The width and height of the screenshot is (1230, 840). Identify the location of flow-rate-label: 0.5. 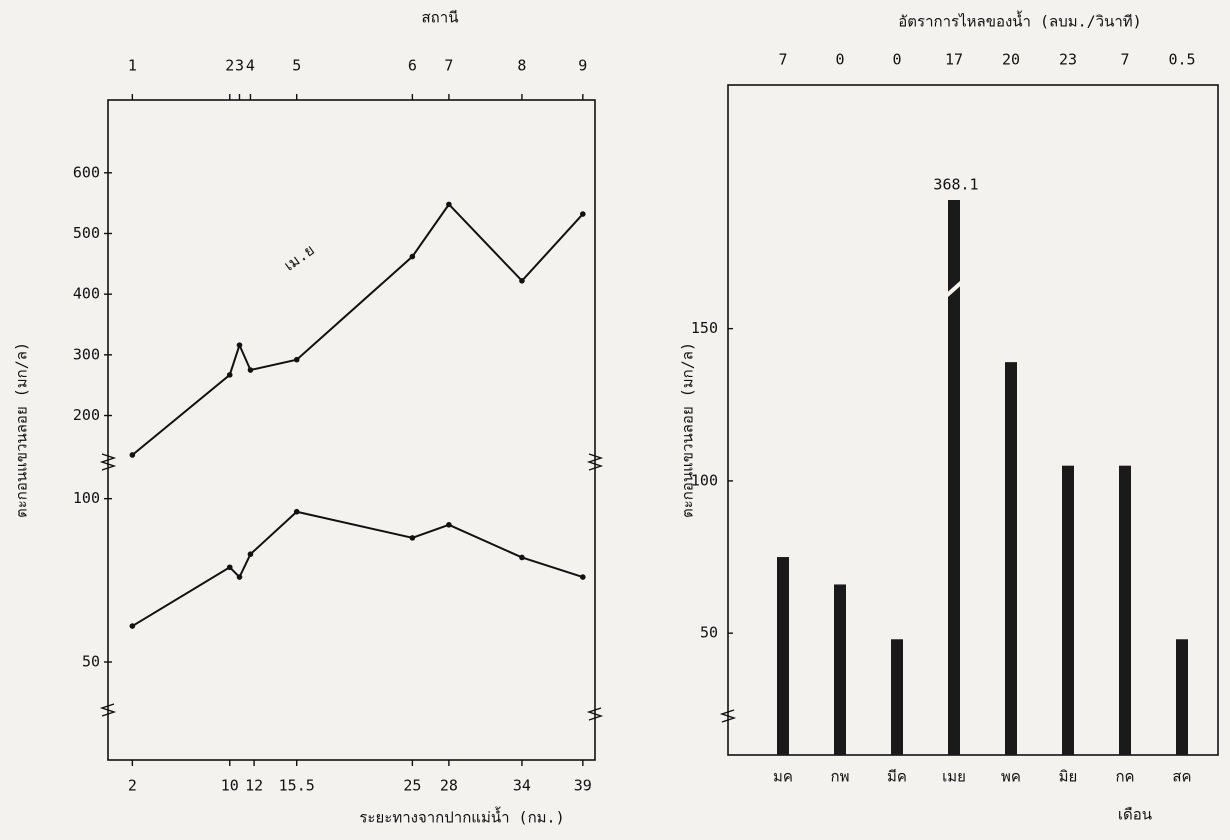
(1181, 60).